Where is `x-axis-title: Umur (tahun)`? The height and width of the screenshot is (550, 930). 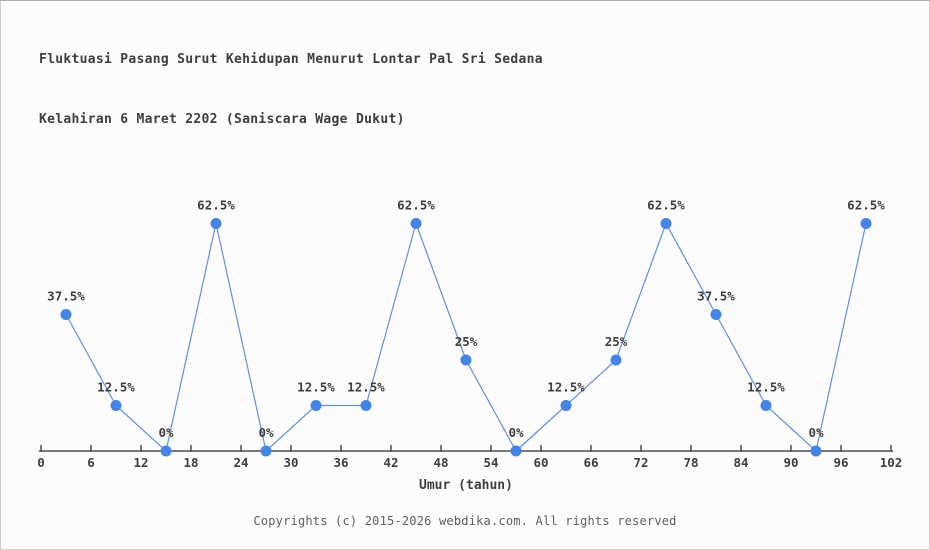 x-axis-title: Umur (tahun) is located at coordinates (466, 485).